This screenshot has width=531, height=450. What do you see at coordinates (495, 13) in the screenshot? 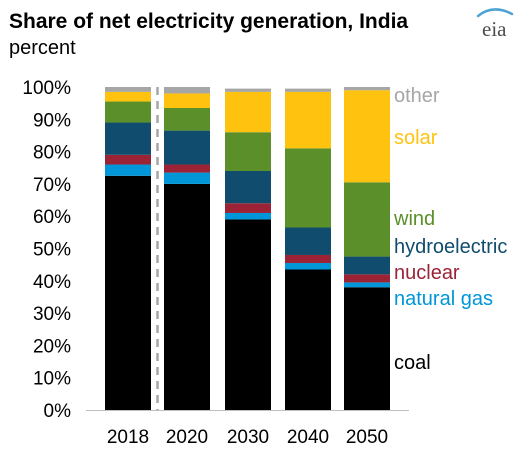
I see `logo-swoosh` at bounding box center [495, 13].